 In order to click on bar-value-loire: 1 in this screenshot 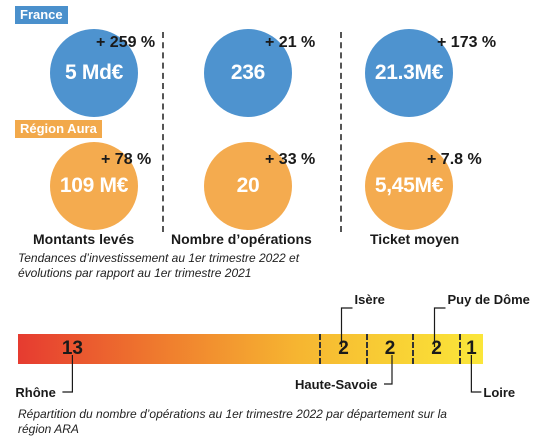, I will do `click(471, 348)`.